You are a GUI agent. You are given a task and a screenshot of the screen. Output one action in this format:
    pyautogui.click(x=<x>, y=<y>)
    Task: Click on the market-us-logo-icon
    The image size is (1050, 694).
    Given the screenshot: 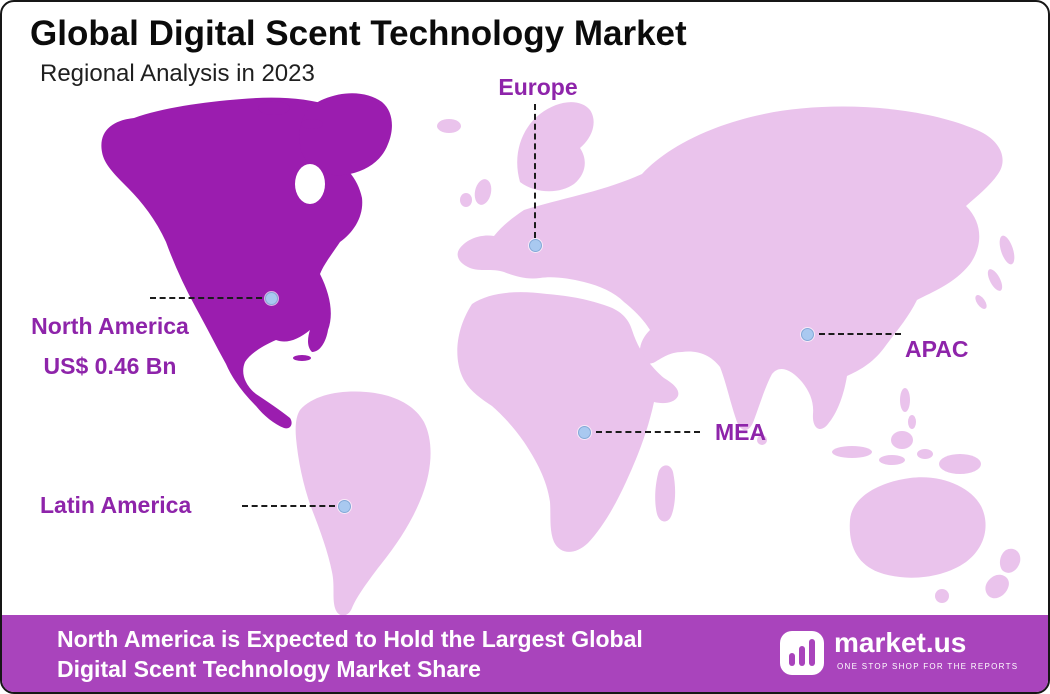 What is the action you would take?
    pyautogui.click(x=802, y=653)
    